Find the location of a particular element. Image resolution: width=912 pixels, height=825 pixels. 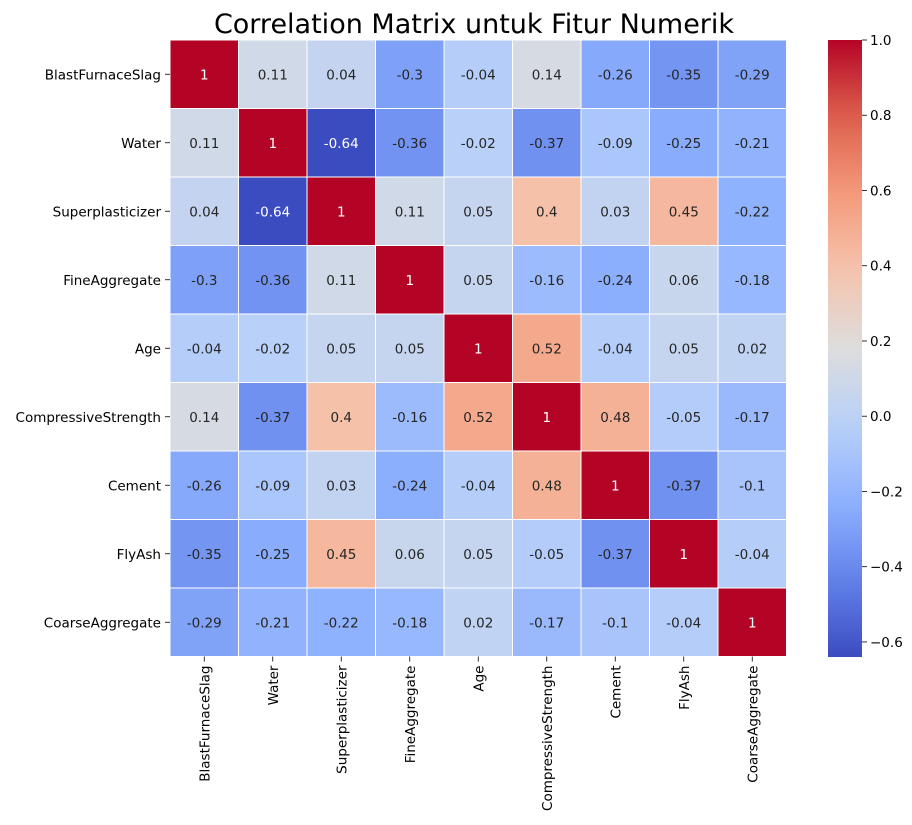

cell-value-label: -0.26 is located at coordinates (204, 486).